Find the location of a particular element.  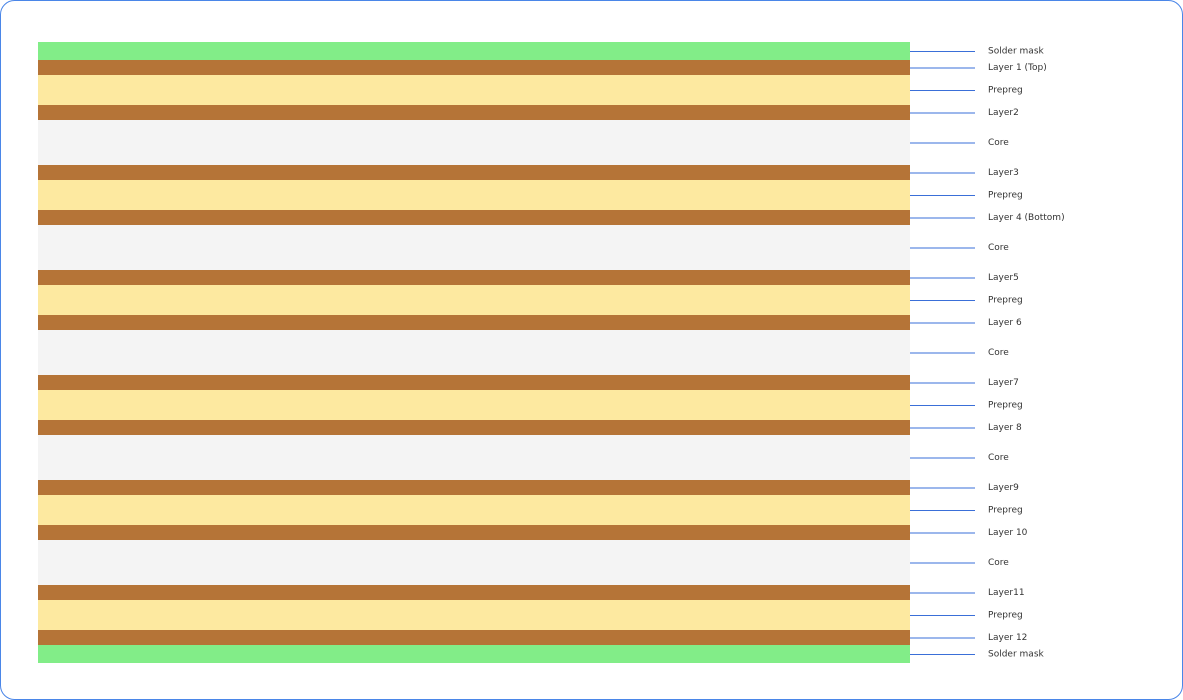

layer-label: Layer3 is located at coordinates (1003, 173).